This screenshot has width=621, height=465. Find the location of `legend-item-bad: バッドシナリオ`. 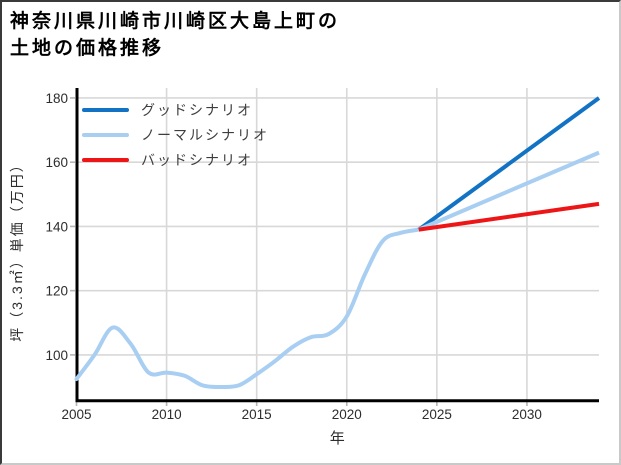

legend-item-bad: バッドシナリオ is located at coordinates (175, 159).